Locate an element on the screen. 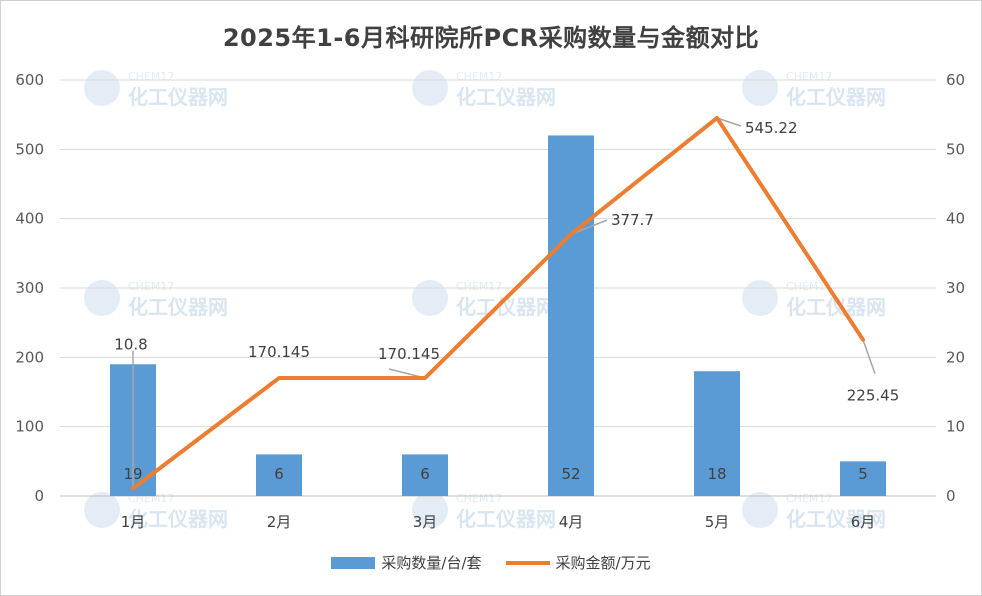 This screenshot has width=982, height=596. left-tick-label: 300 is located at coordinates (29, 288).